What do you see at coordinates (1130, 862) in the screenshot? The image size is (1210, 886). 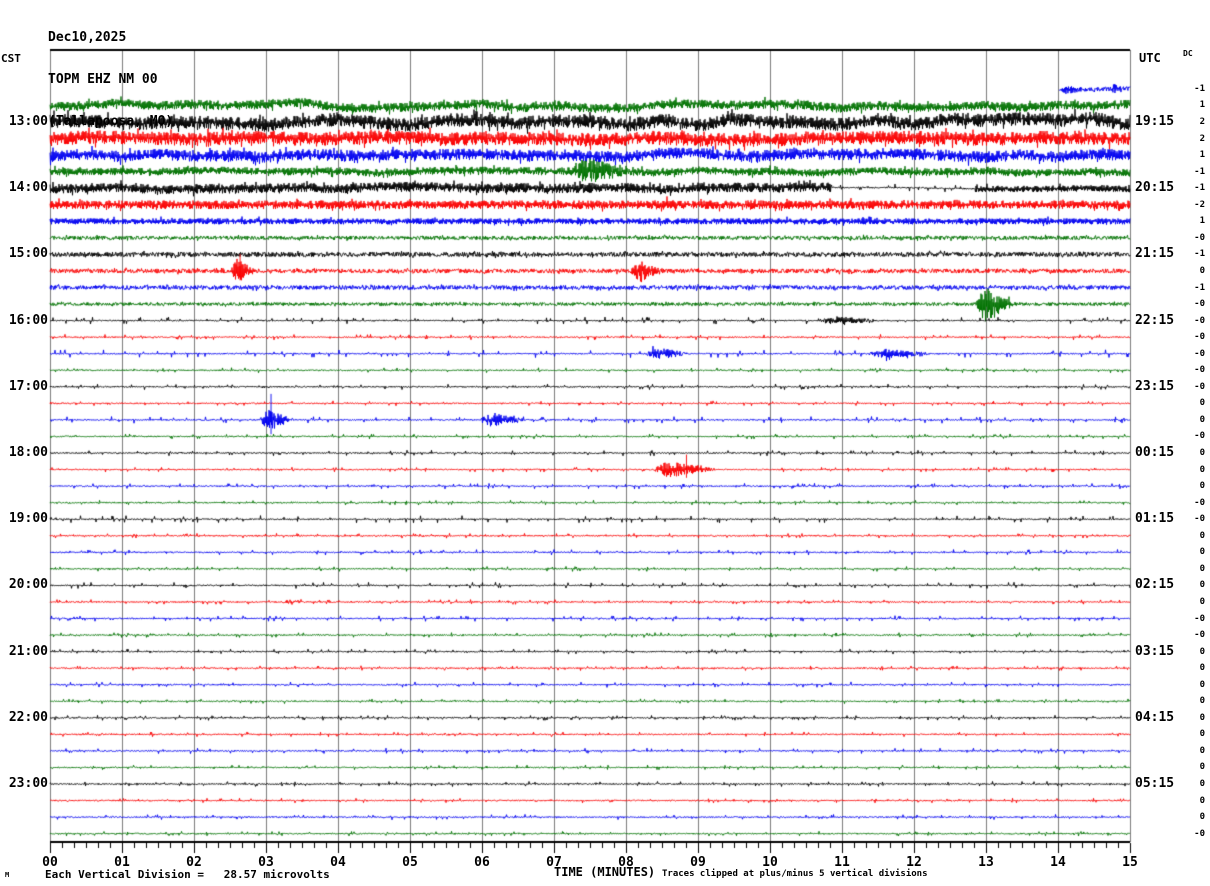 I see `x-tick-label: 15` at bounding box center [1130, 862].